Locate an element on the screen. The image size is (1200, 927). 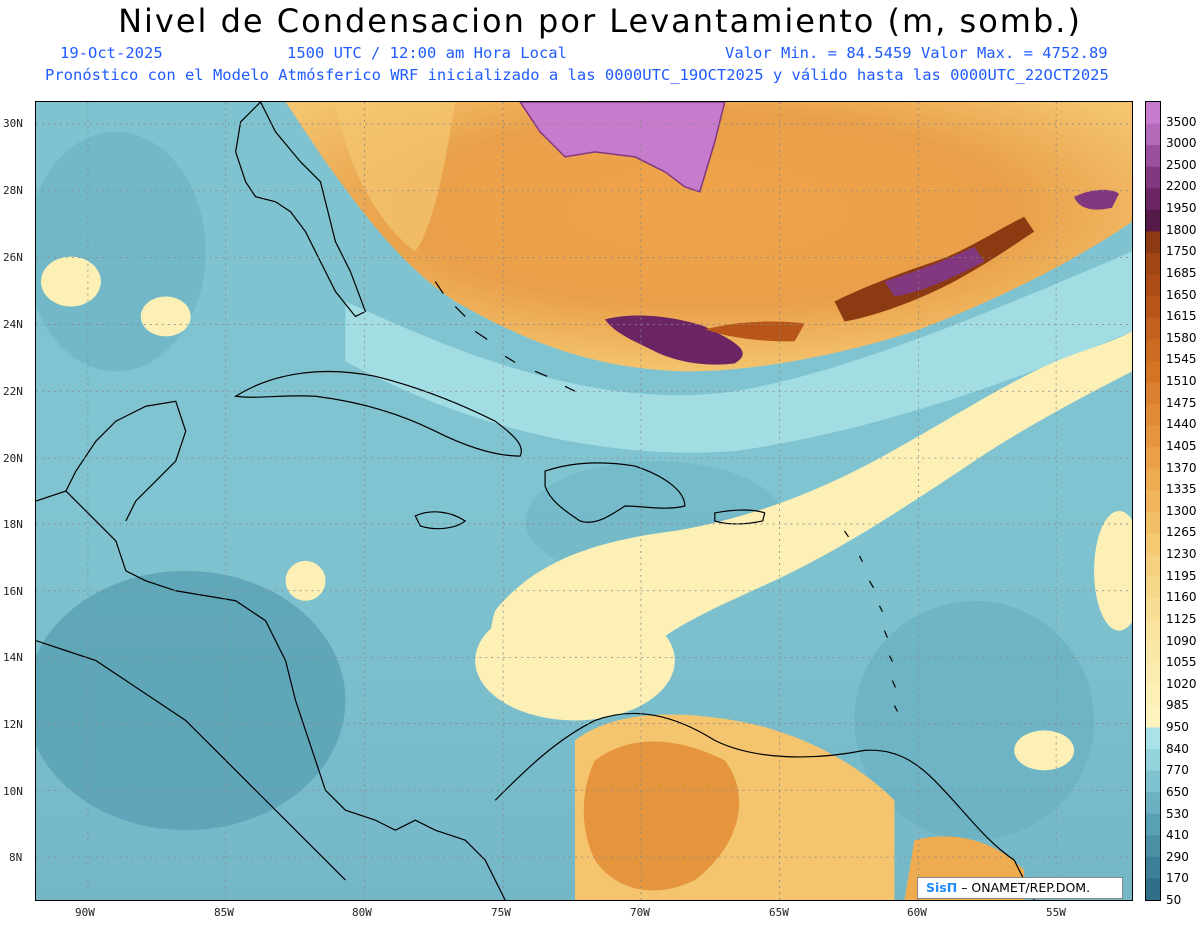
colorbar-label: 1750 is located at coordinates (1181, 251).